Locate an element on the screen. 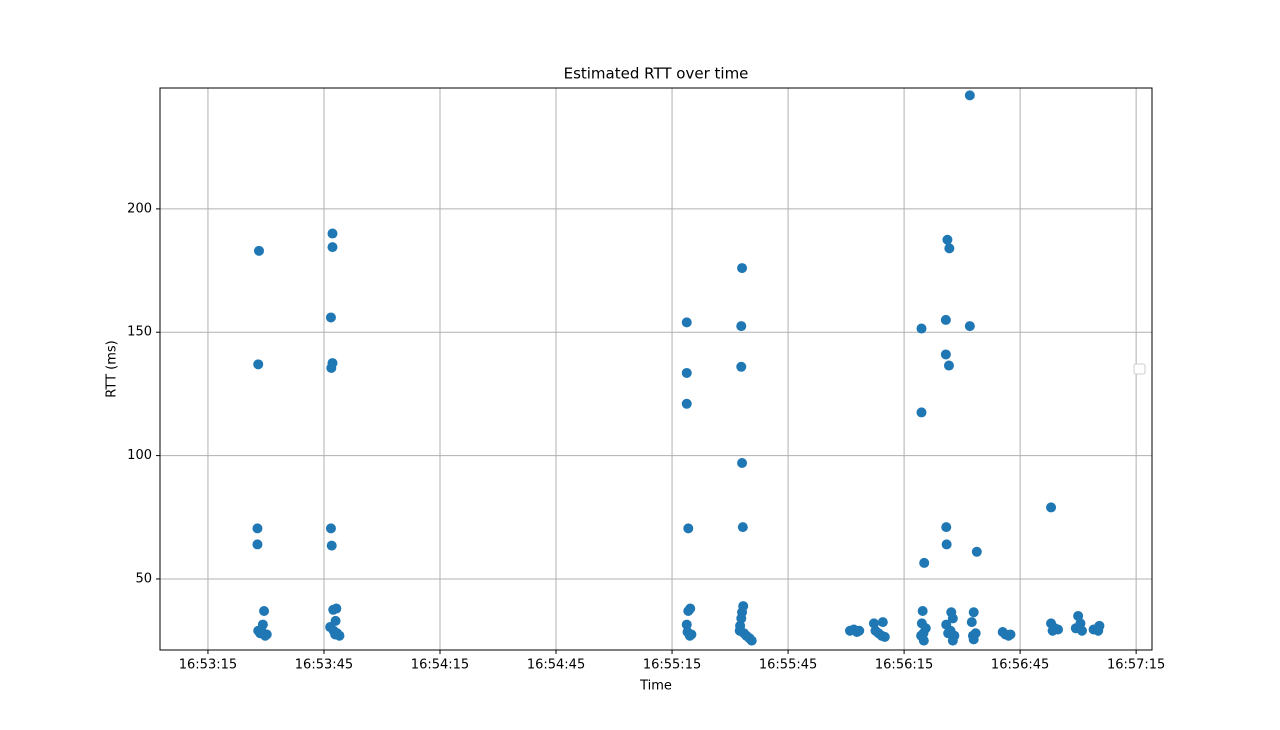  legend is located at coordinates (1139, 369).